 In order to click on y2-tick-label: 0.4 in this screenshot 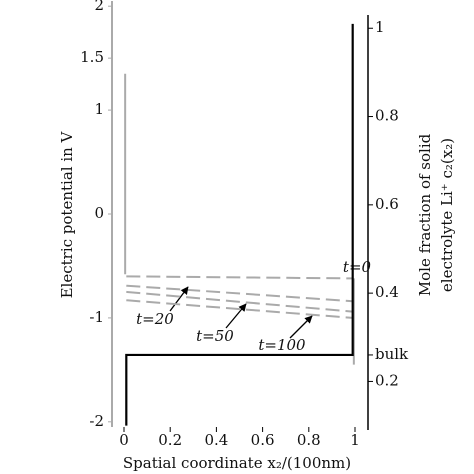, I will do `click(387, 292)`.